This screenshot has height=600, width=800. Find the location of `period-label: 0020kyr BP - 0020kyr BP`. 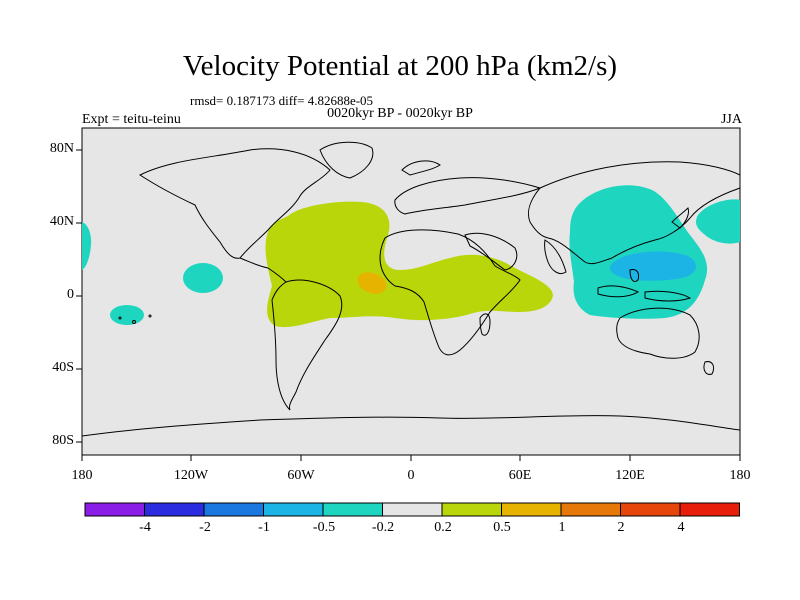

period-label: 0020kyr BP - 0020kyr BP is located at coordinates (400, 113).